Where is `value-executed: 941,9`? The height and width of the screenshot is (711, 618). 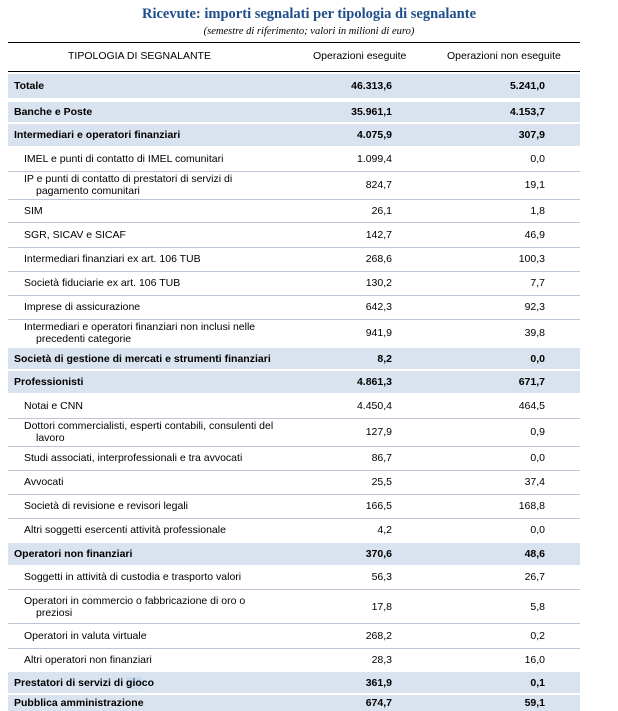 value-executed: 941,9 is located at coordinates (378, 333).